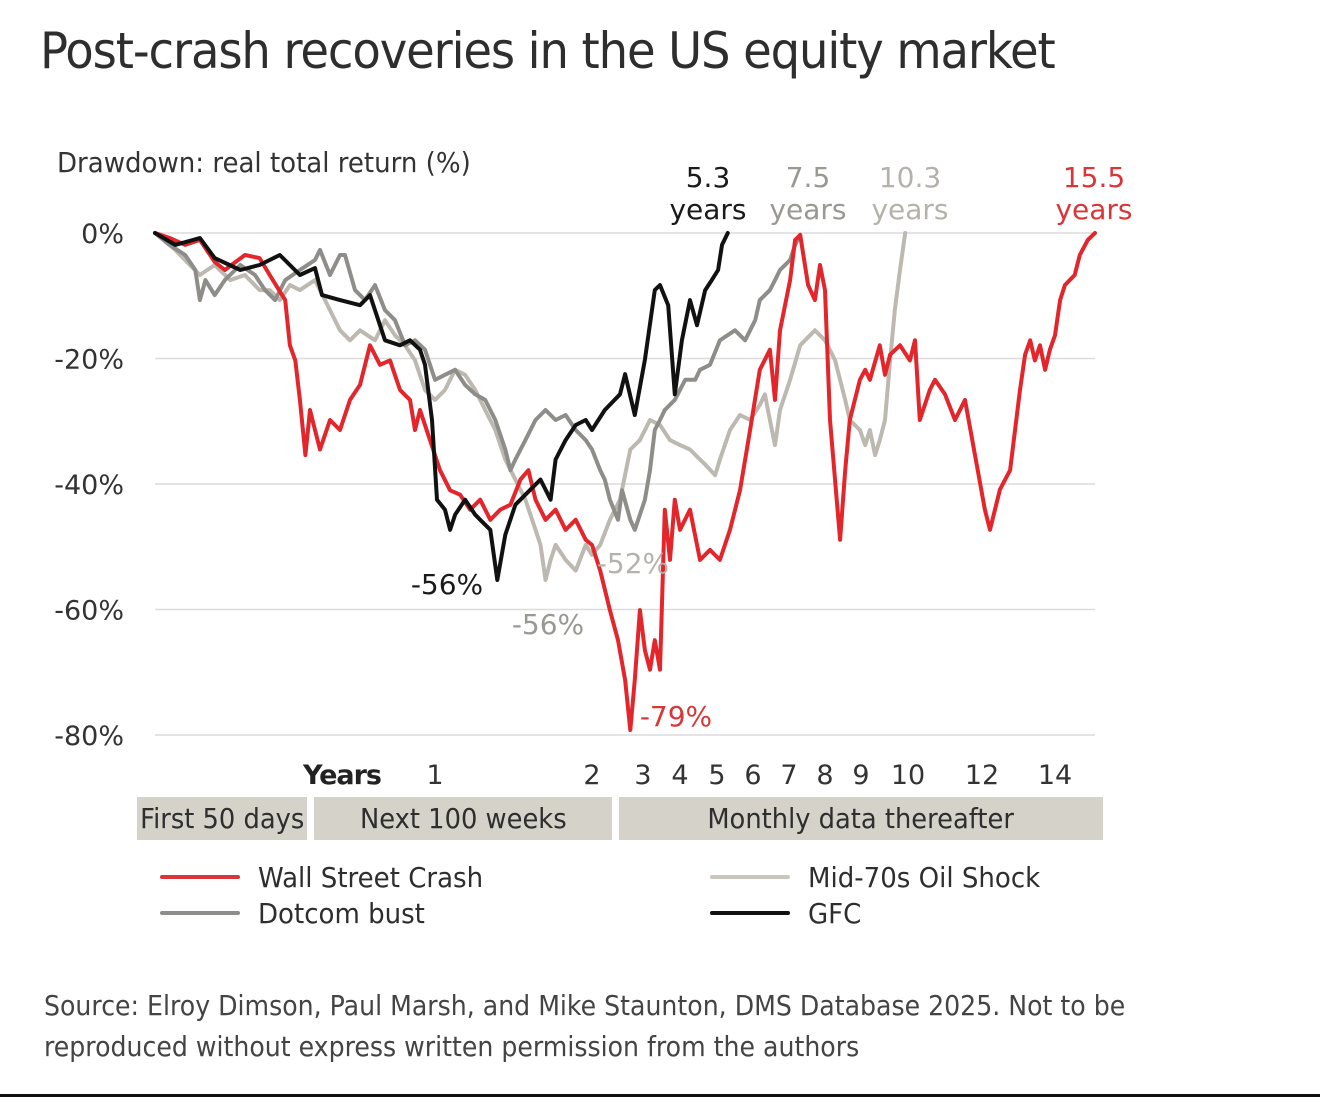 Image resolution: width=1320 pixels, height=1098 pixels. I want to click on x-tick-label: 7, so click(788, 775).